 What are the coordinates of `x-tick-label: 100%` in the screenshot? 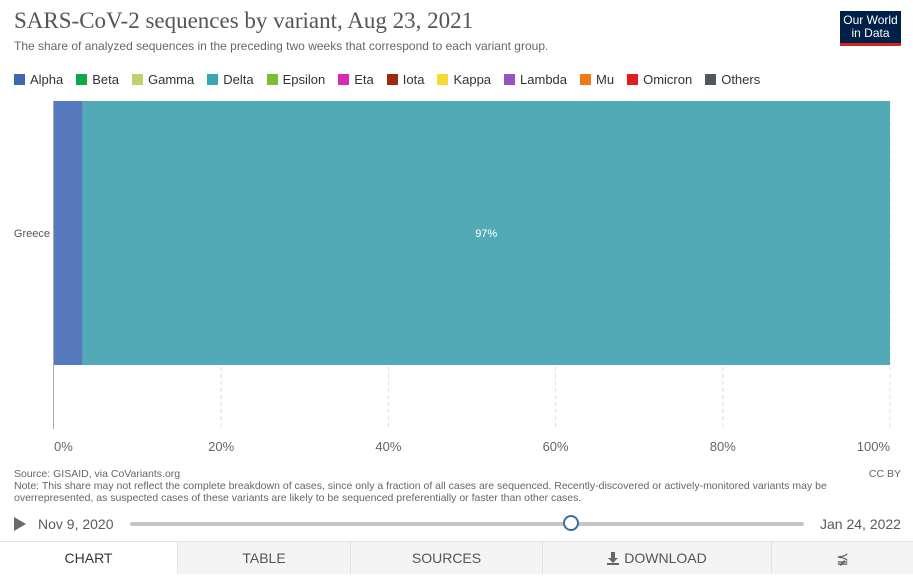 It's located at (874, 446).